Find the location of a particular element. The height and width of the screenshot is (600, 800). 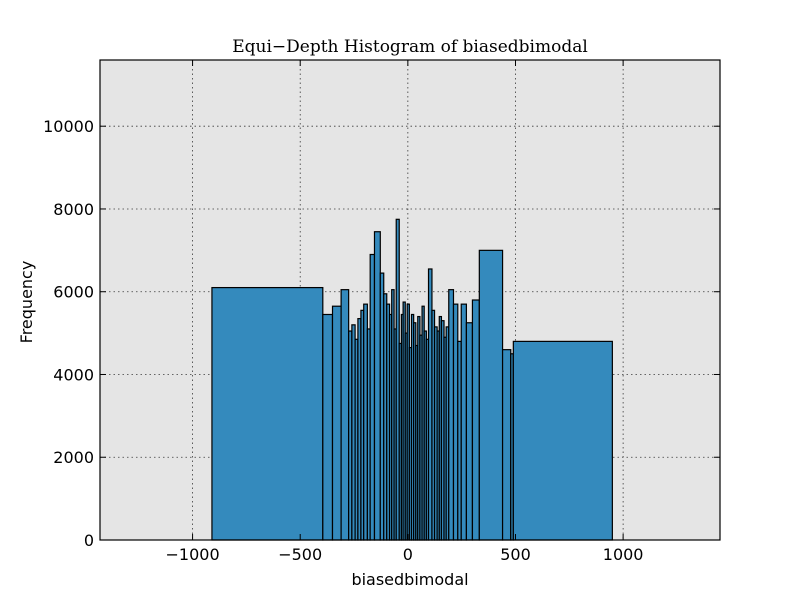

x-tick-label: 1000 is located at coordinates (623, 554).